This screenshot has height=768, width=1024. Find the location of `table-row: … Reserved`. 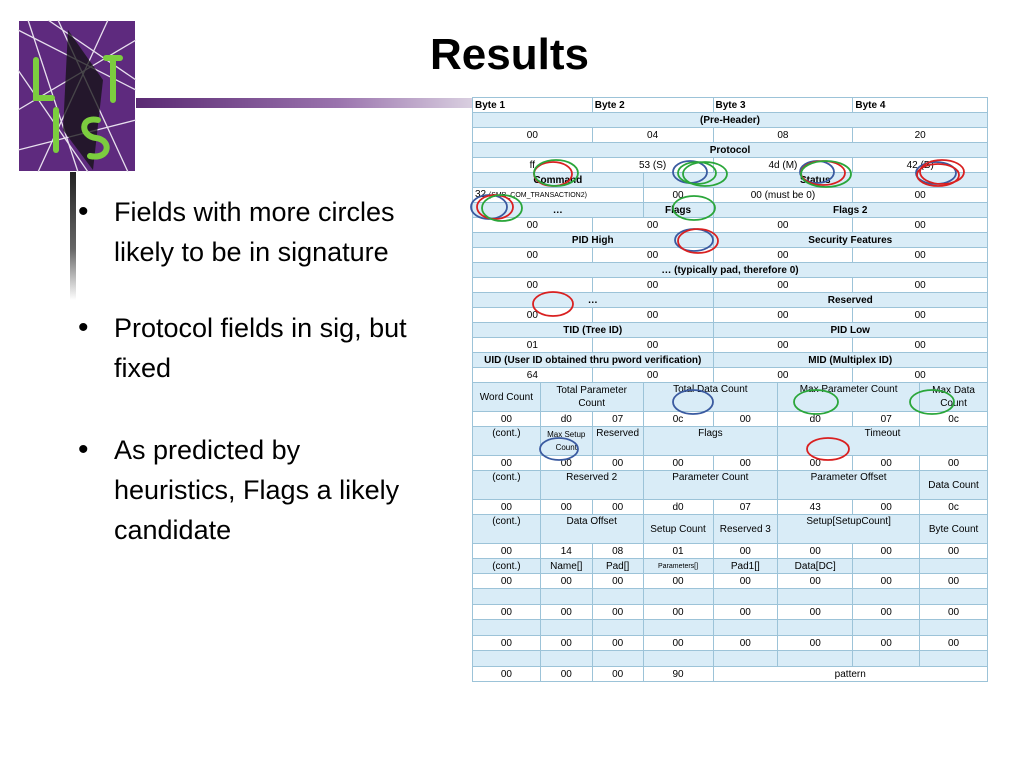

table-row: … Reserved is located at coordinates (730, 300).